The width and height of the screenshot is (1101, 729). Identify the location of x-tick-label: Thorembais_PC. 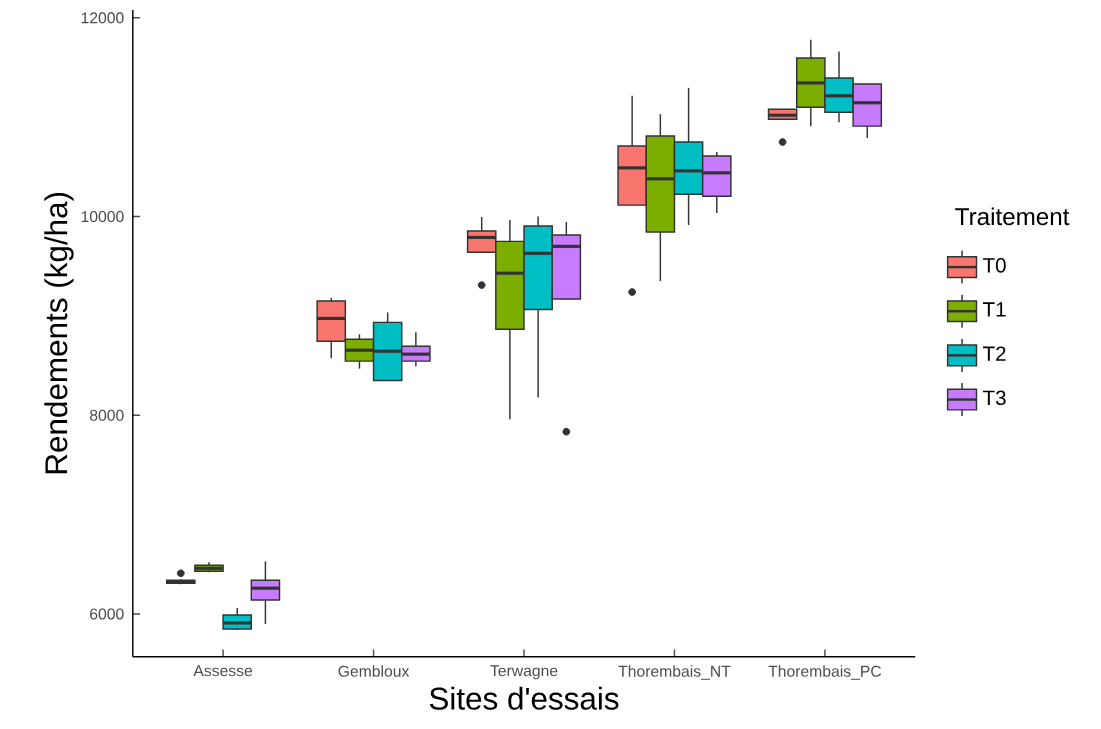
(825, 672).